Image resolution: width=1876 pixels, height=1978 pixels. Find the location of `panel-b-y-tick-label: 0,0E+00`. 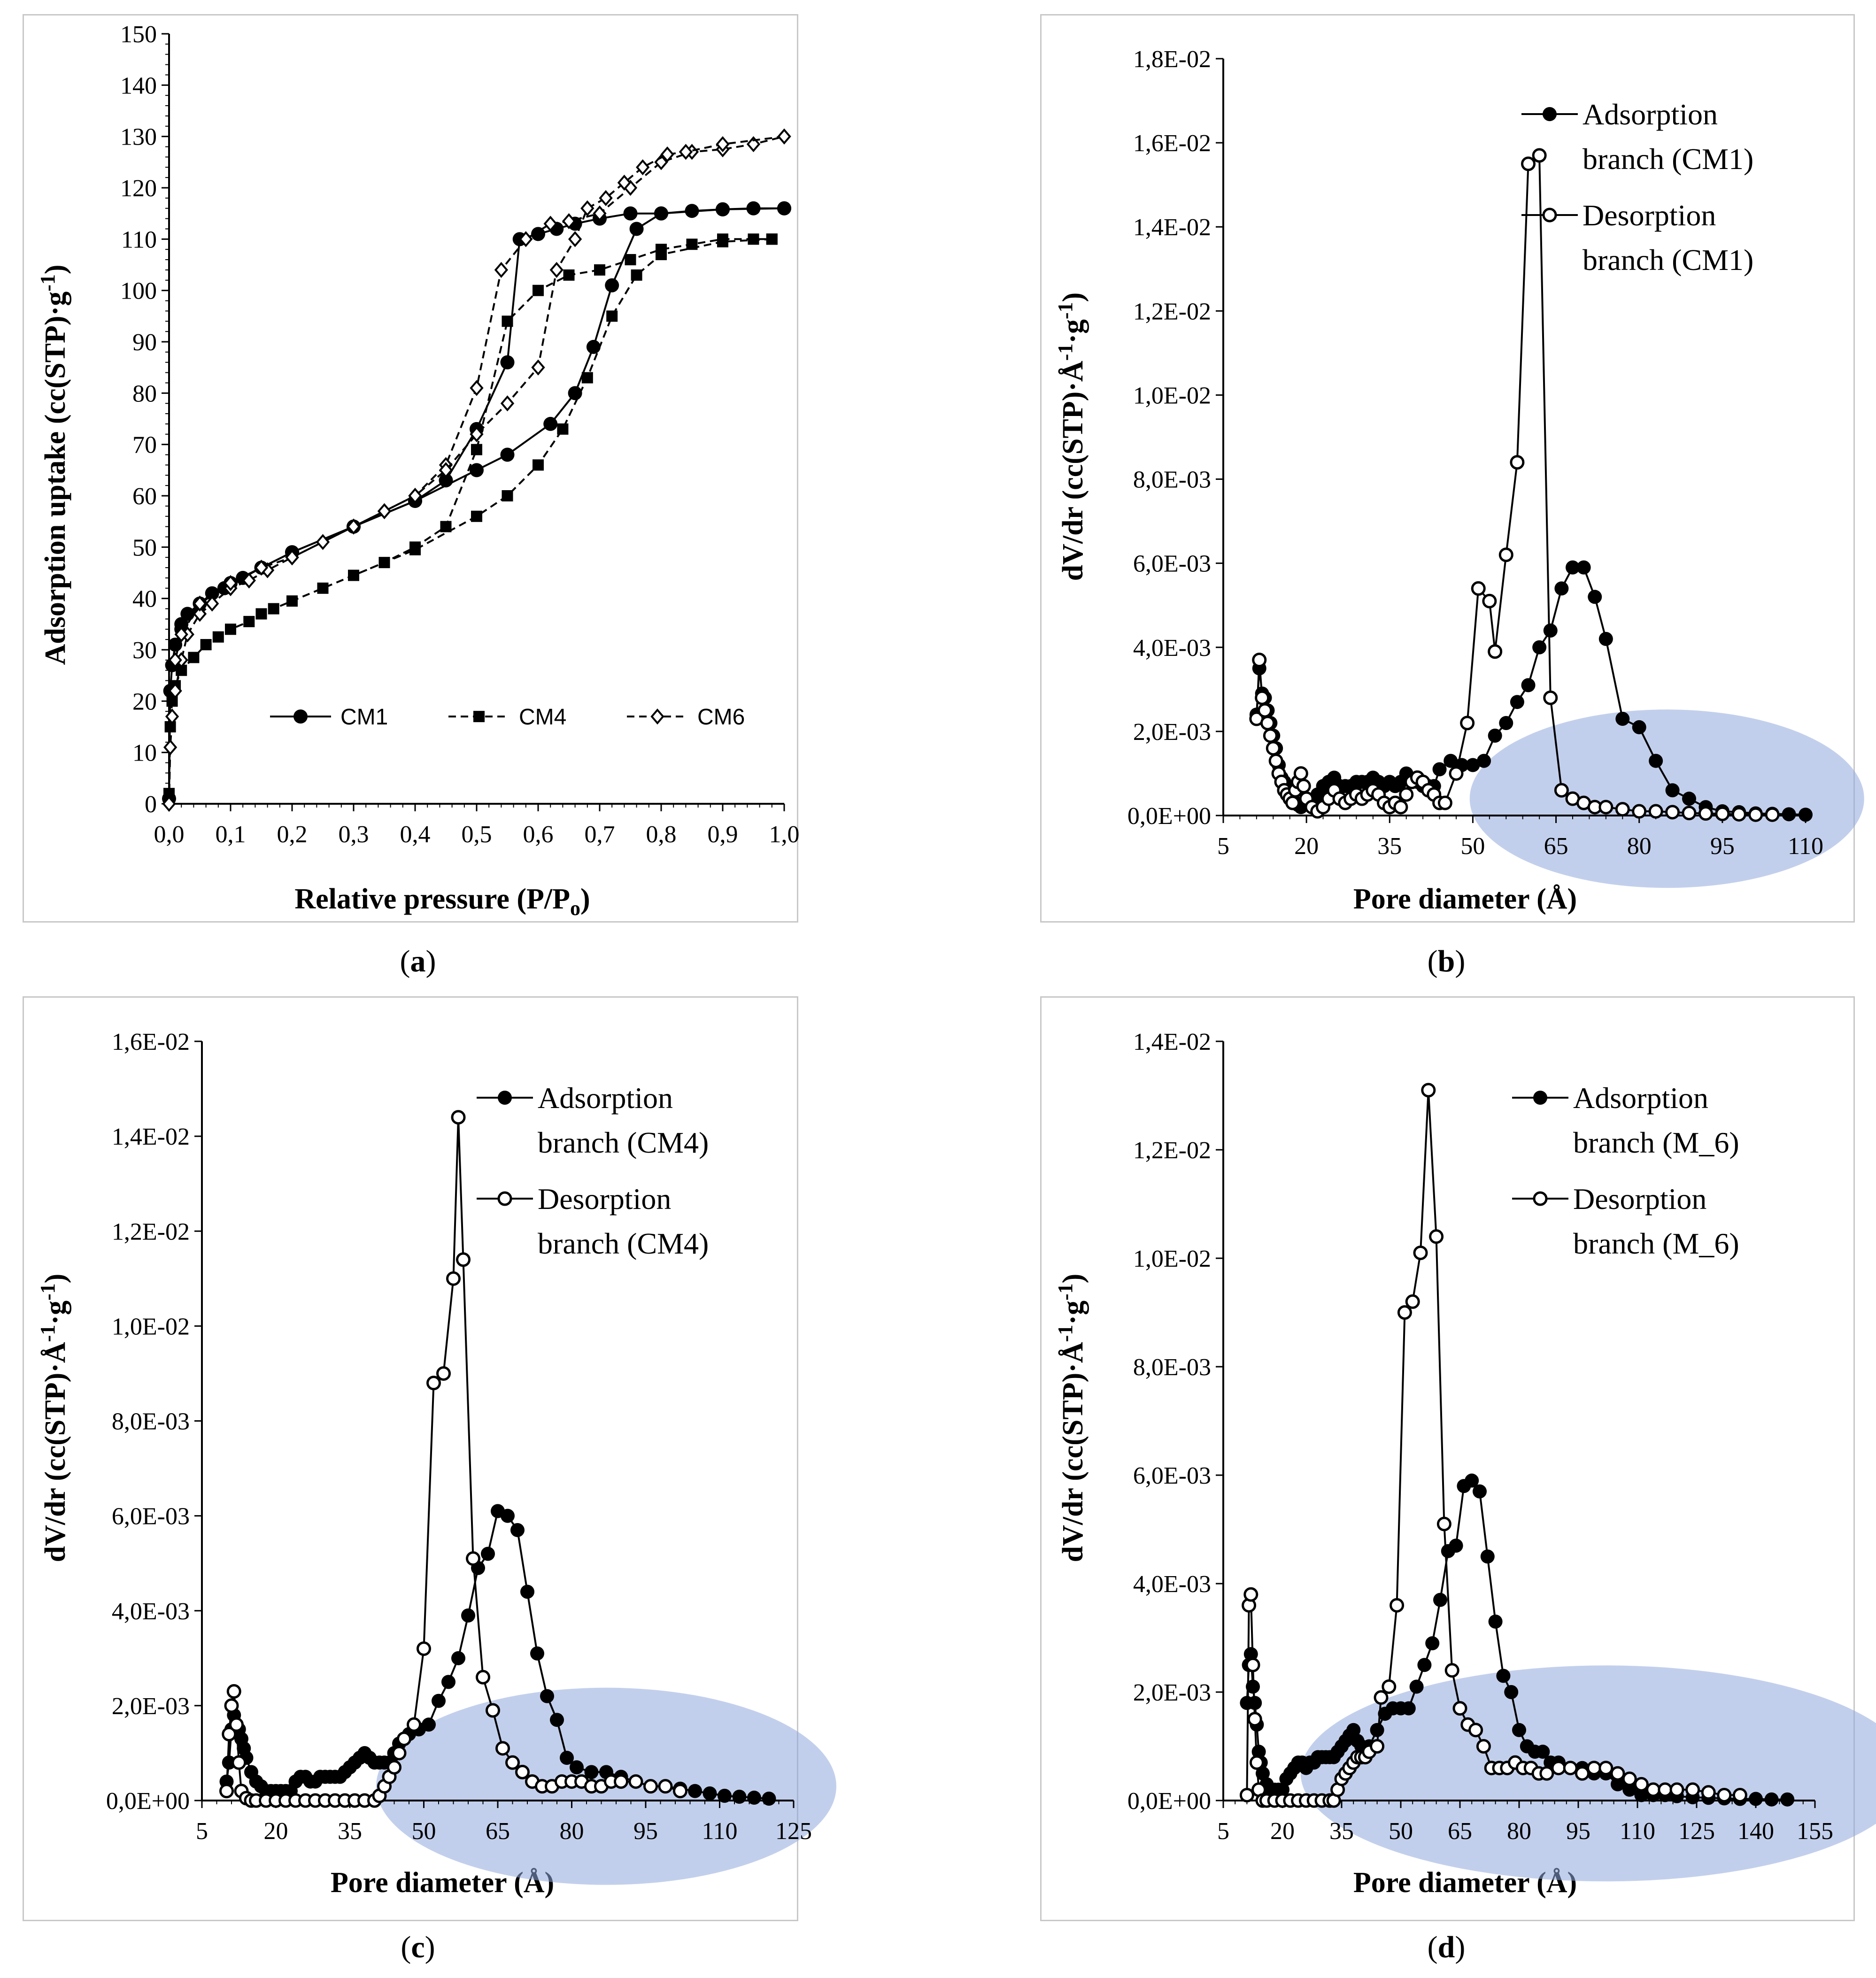

panel-b-y-tick-label: 0,0E+00 is located at coordinates (1169, 816).